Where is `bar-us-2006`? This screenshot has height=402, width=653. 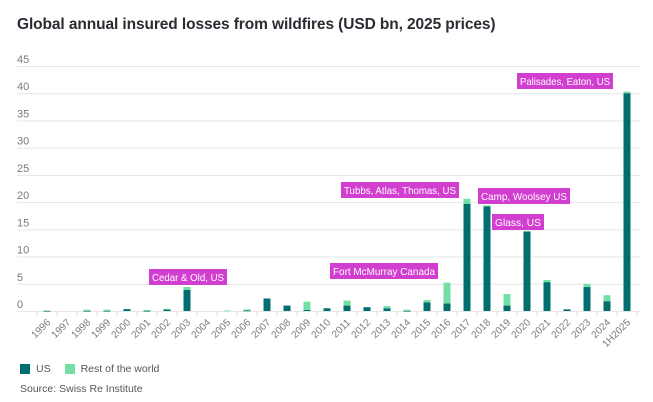 bar-us-2006 is located at coordinates (247, 311).